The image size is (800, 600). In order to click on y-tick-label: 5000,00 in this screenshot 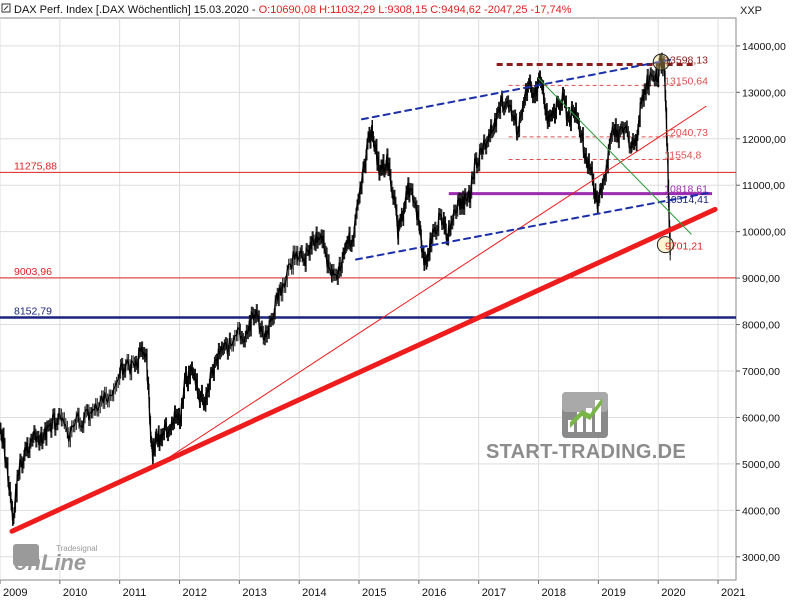, I will do `click(761, 465)`.